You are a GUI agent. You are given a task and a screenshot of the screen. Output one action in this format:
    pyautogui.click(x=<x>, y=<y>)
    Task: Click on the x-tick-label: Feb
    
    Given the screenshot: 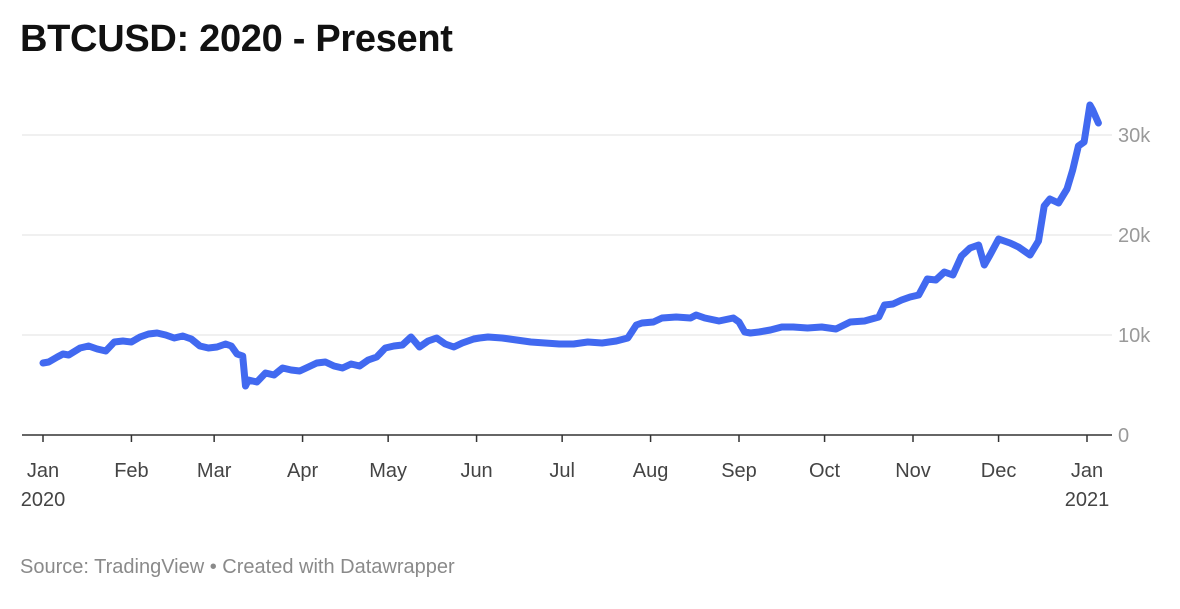 What is the action you would take?
    pyautogui.click(x=131, y=471)
    